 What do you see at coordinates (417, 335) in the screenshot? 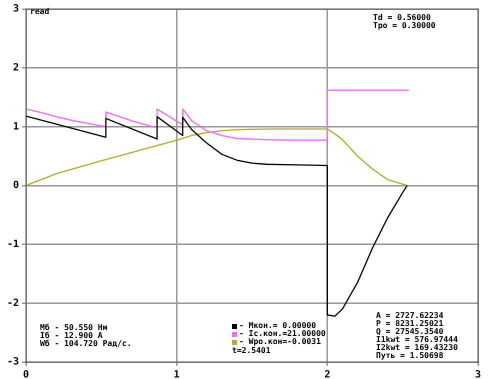
I see `annotation: A = 2727.62234 P = 8231.25021 Q = 27545.3540 I1kwt = 576.97444 I2kwt = 169.43230 Путь = 1.50698` at bounding box center [417, 335].